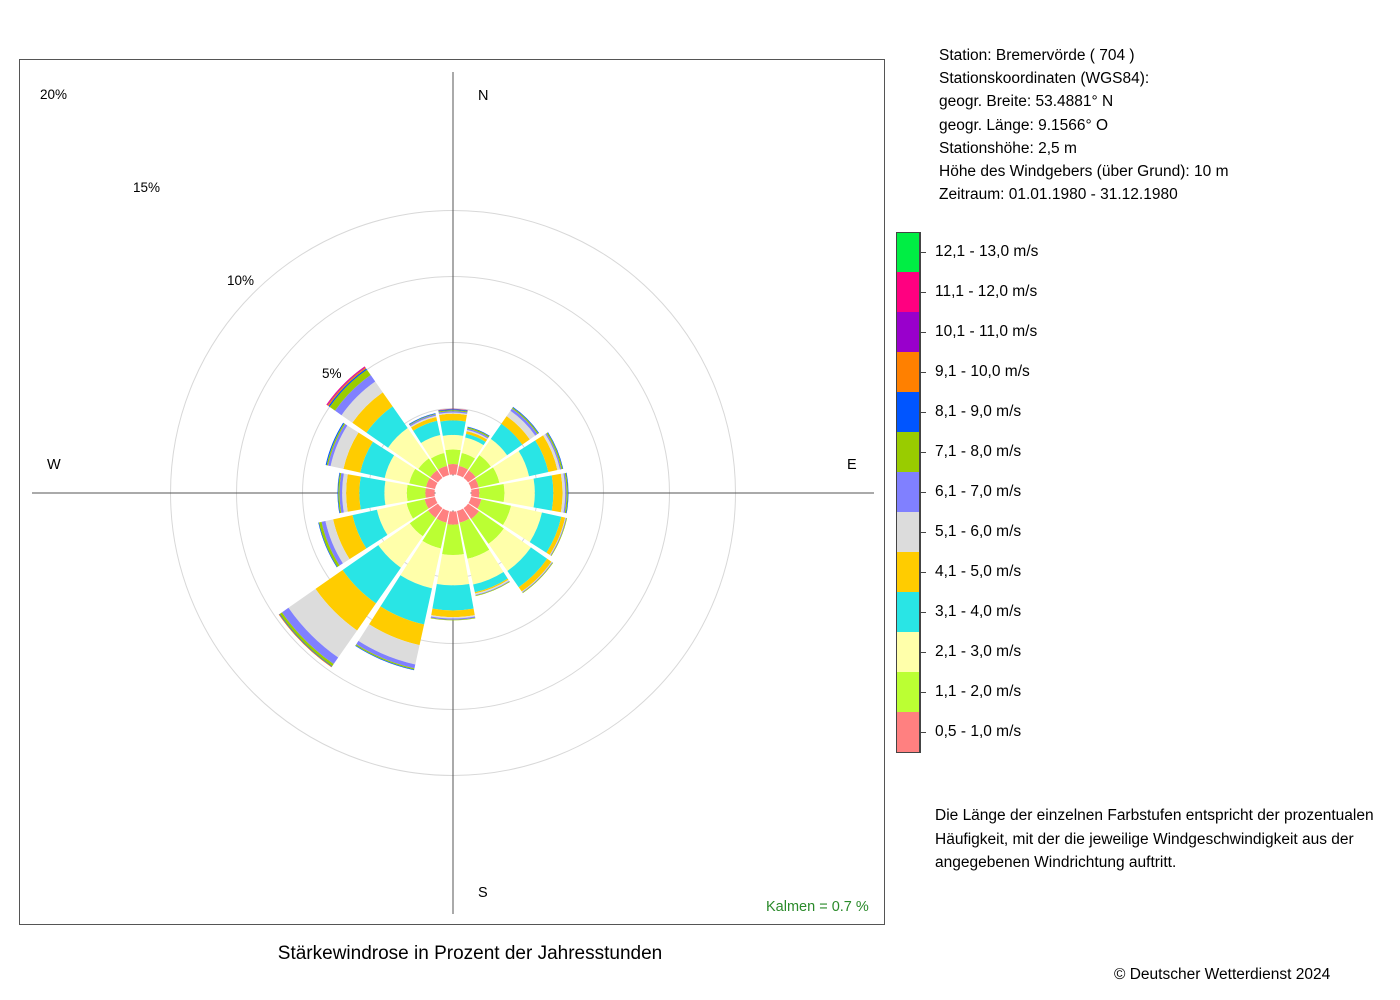 Image resolution: width=1400 pixels, height=1000 pixels. Describe the element at coordinates (240, 280) in the screenshot. I see `radial-tick-10: 10%` at that location.